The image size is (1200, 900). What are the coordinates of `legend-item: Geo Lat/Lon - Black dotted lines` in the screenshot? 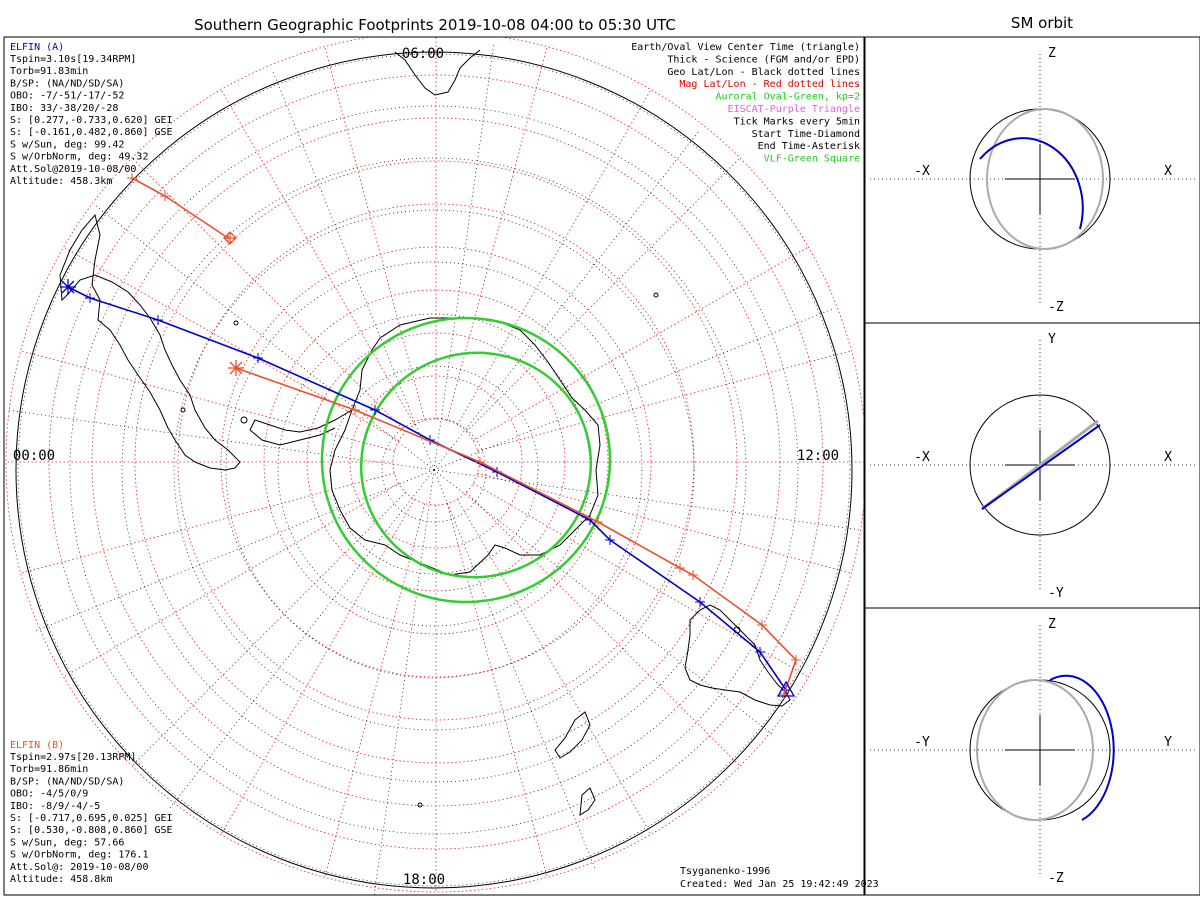 It's located at (763, 72).